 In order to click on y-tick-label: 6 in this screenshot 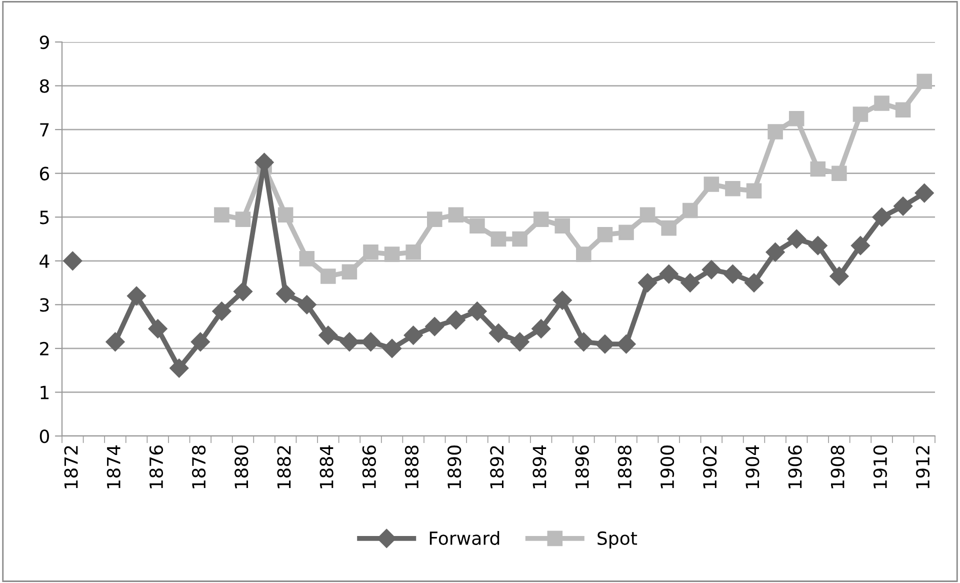, I will do `click(45, 173)`.